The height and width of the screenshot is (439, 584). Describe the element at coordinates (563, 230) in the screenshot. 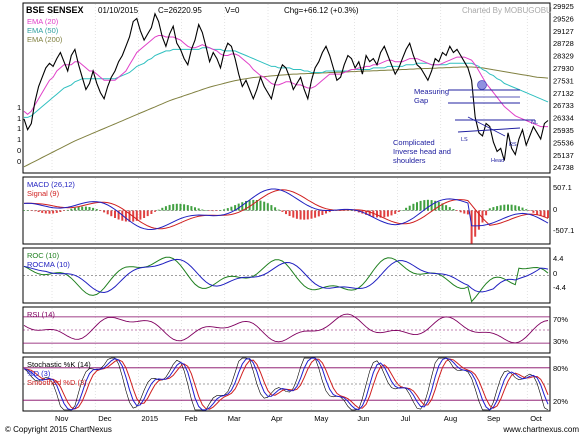

I see `macd-y-tick-label: -507.1` at that location.